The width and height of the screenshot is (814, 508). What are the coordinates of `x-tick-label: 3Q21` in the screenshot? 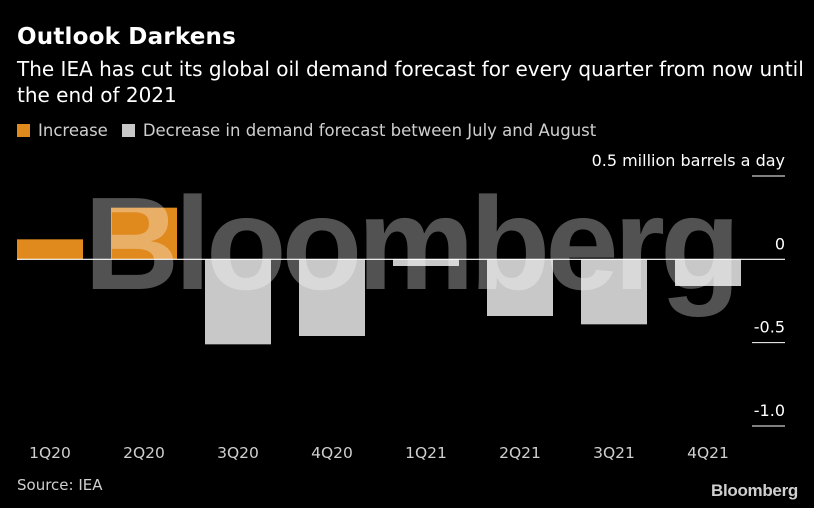 It's located at (614, 453).